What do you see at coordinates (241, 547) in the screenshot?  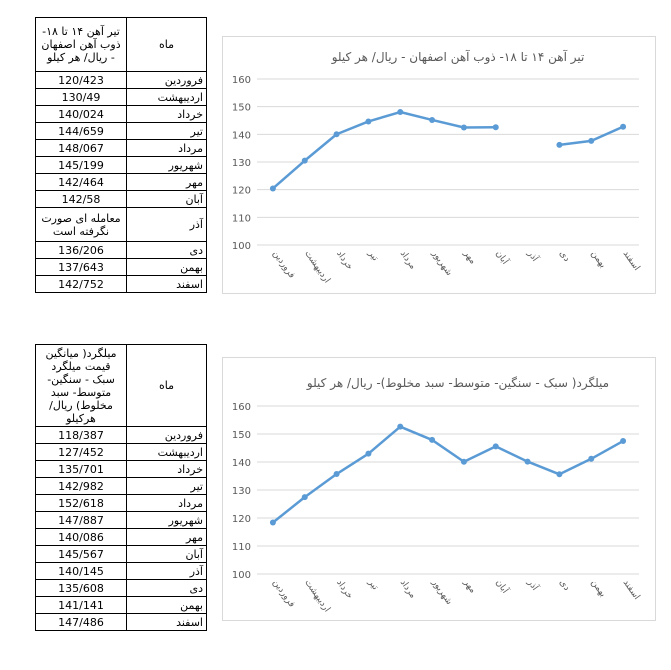 I see `y-tick-label: 110` at bounding box center [241, 547].